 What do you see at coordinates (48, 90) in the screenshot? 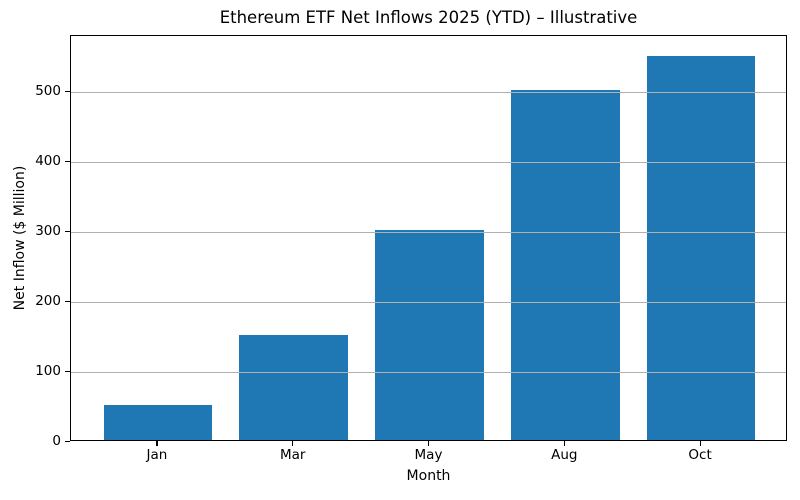
I see `y-tick-label: 500` at bounding box center [48, 90].